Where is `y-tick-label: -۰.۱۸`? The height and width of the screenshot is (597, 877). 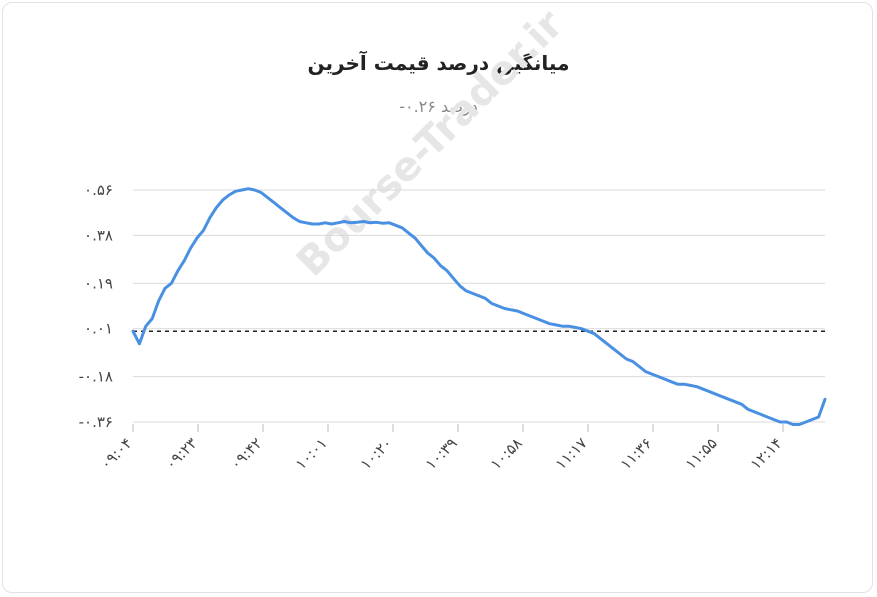 y-tick-label: -۰.۱۸ is located at coordinates (96, 377).